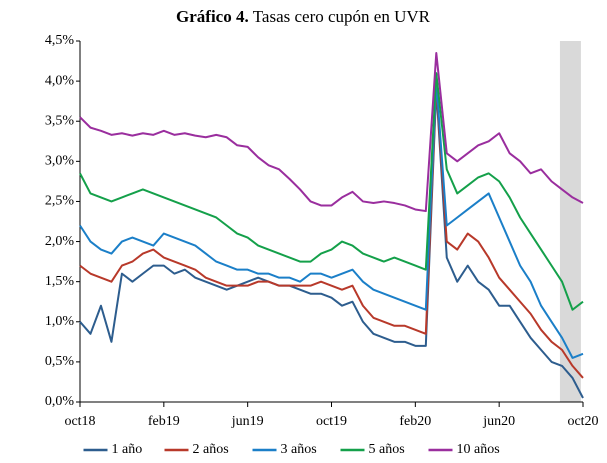 The image size is (607, 463). What do you see at coordinates (164, 421) in the screenshot?
I see `x-tick-label: feb19` at bounding box center [164, 421].